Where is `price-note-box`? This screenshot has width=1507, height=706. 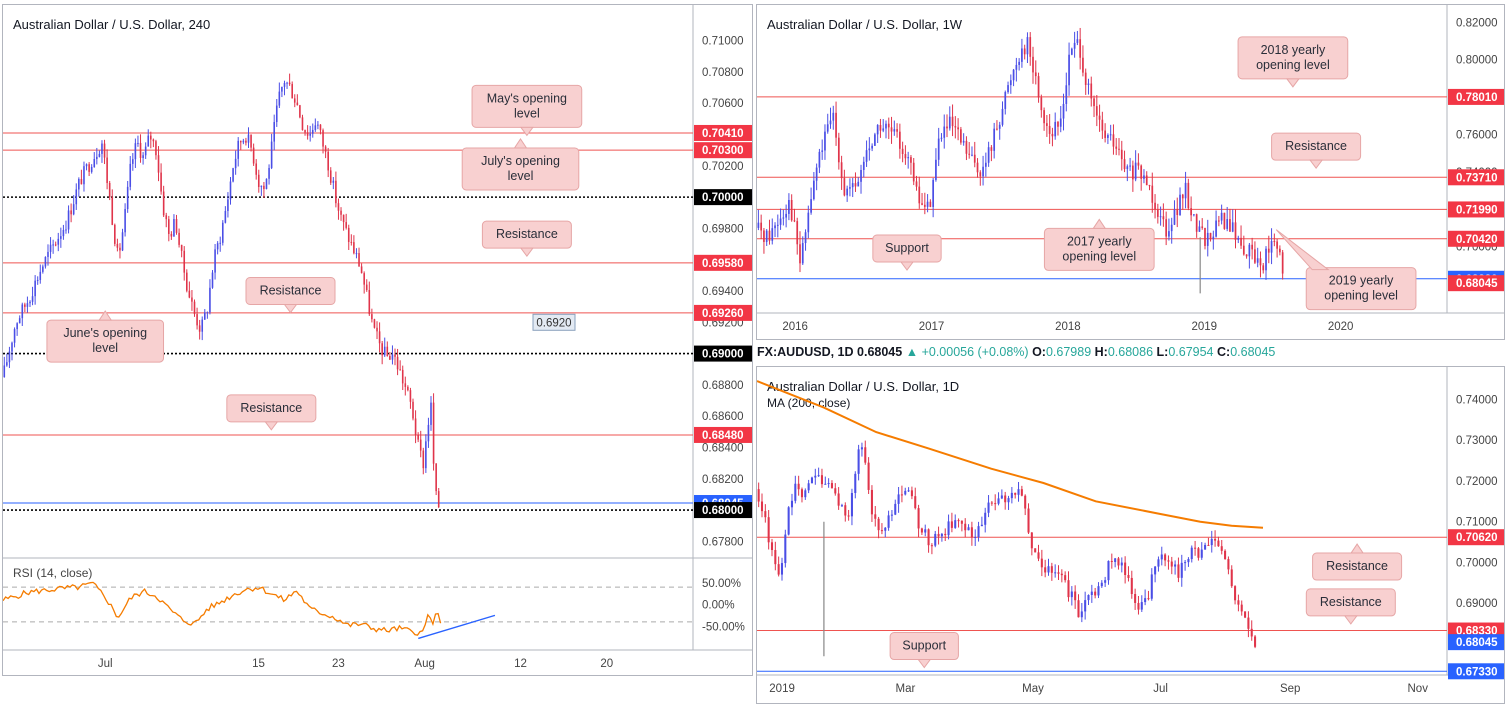 price-note-box is located at coordinates (554, 322).